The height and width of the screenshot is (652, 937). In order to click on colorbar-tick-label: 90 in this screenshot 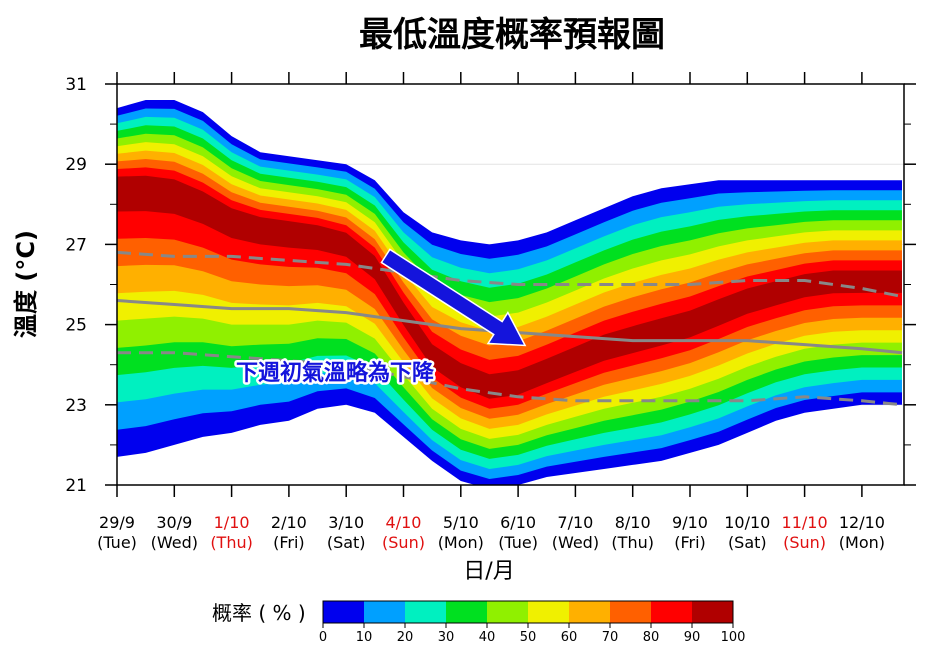, I will do `click(692, 637)`.